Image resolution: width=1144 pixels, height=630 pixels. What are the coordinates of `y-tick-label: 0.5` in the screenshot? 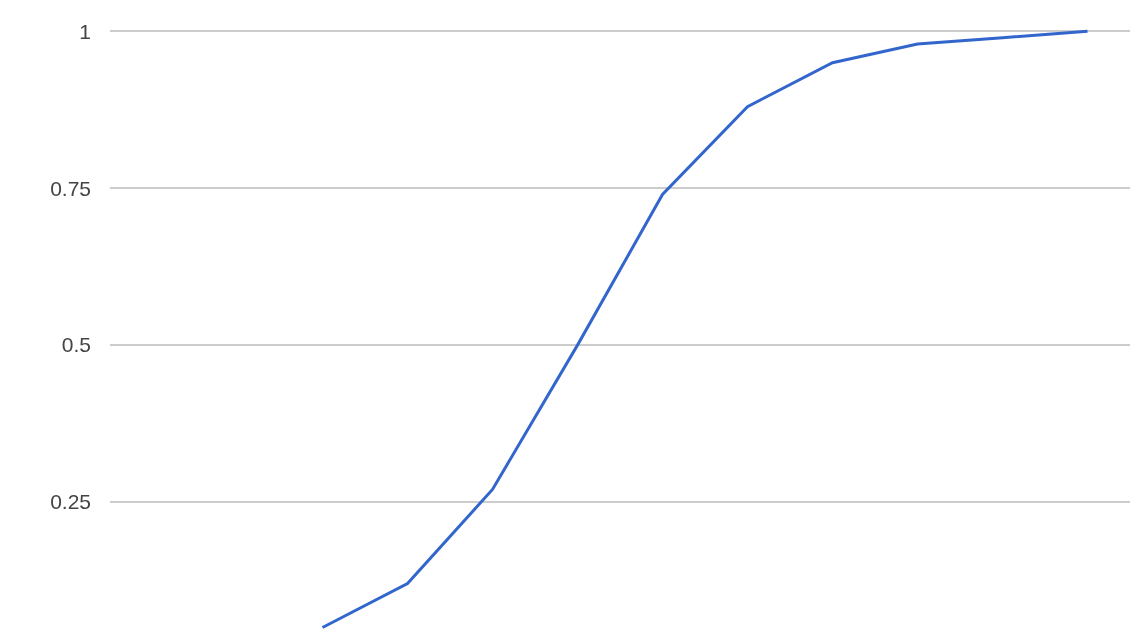 It's located at (76, 345).